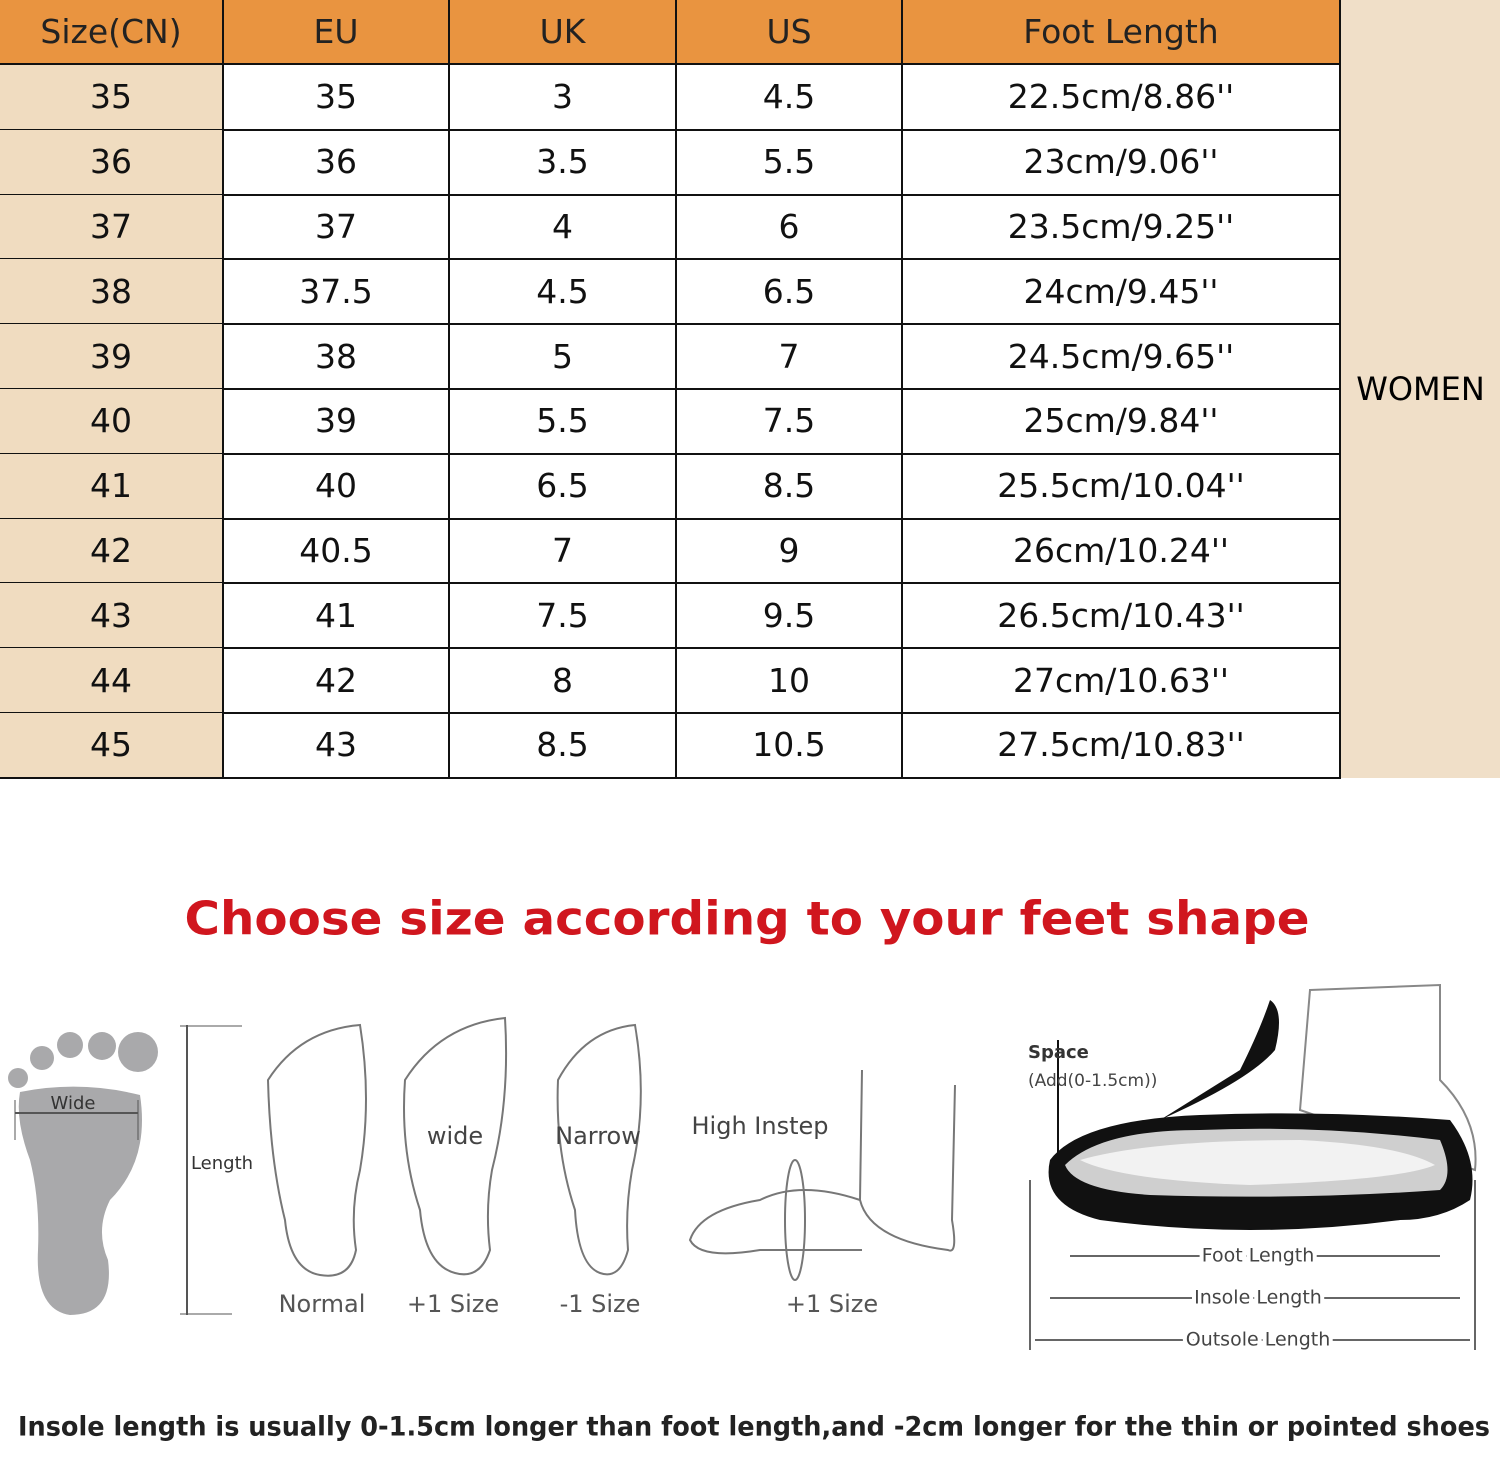  Describe the element at coordinates (563, 162) in the screenshot. I see `table-cell: 3.5` at that location.